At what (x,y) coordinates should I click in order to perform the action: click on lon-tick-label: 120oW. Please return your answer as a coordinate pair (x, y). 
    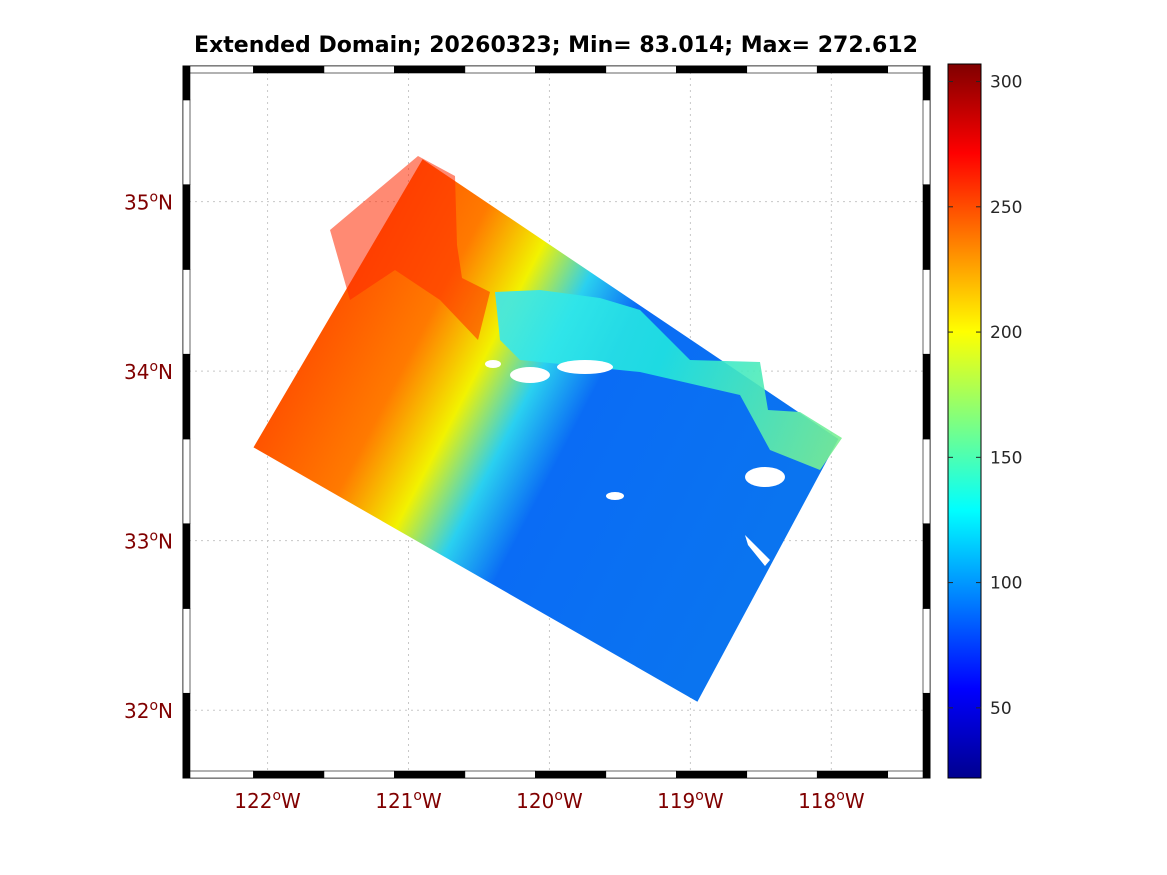
    Looking at the image, I should click on (549, 800).